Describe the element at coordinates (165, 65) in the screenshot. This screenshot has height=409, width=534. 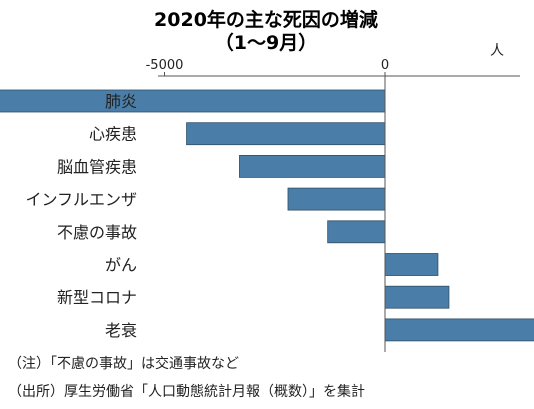
I see `x-tick-label: -5000` at that location.